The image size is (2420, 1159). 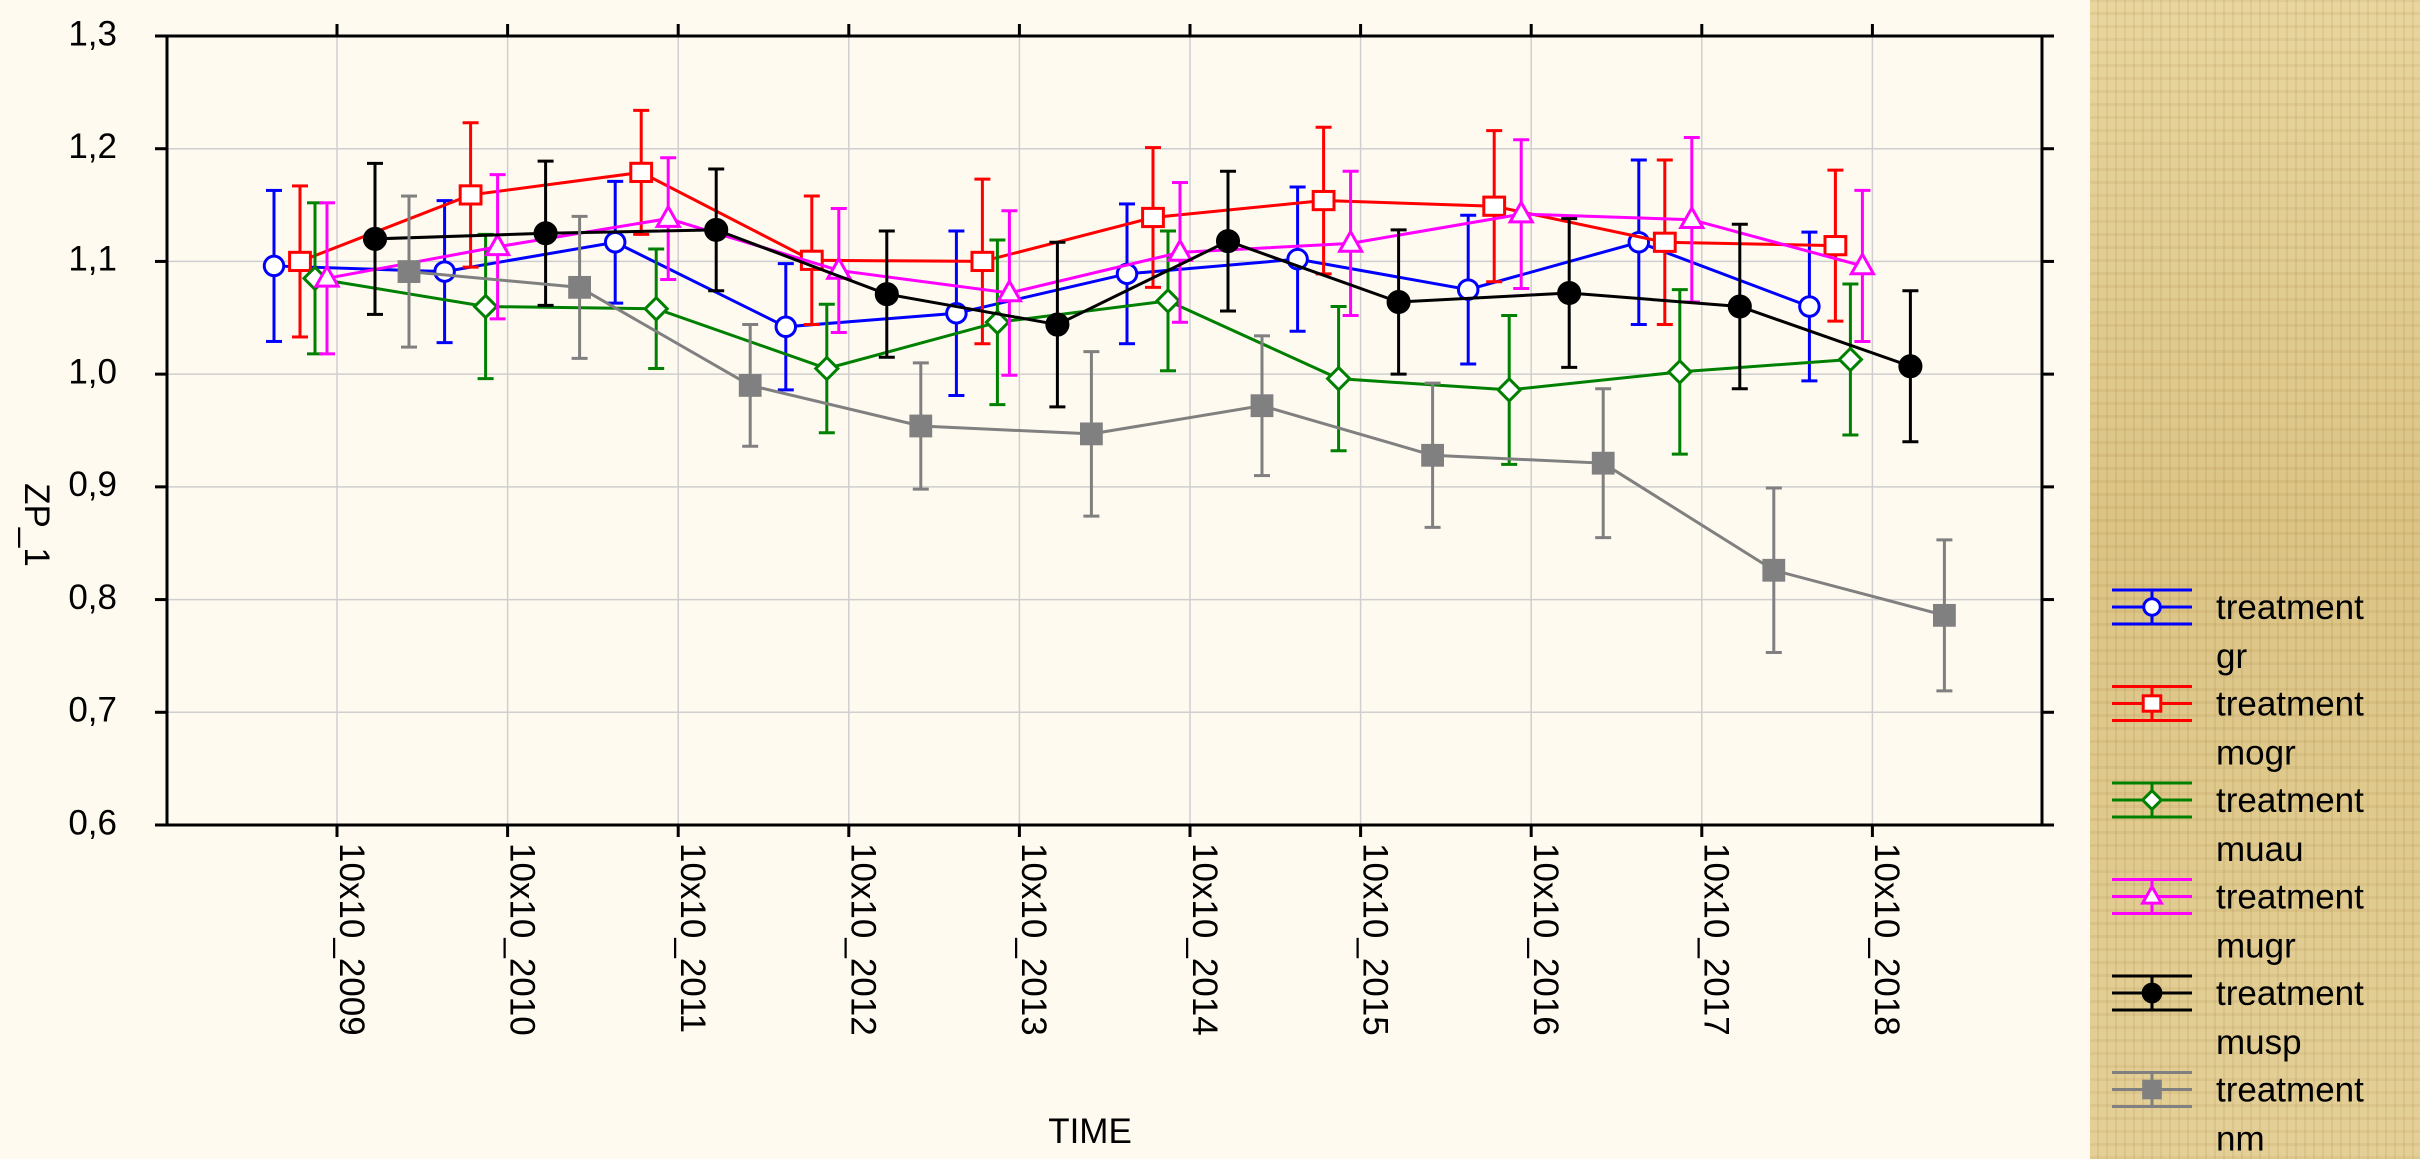 I want to click on y-tick-label: 0,8, so click(x=92, y=597).